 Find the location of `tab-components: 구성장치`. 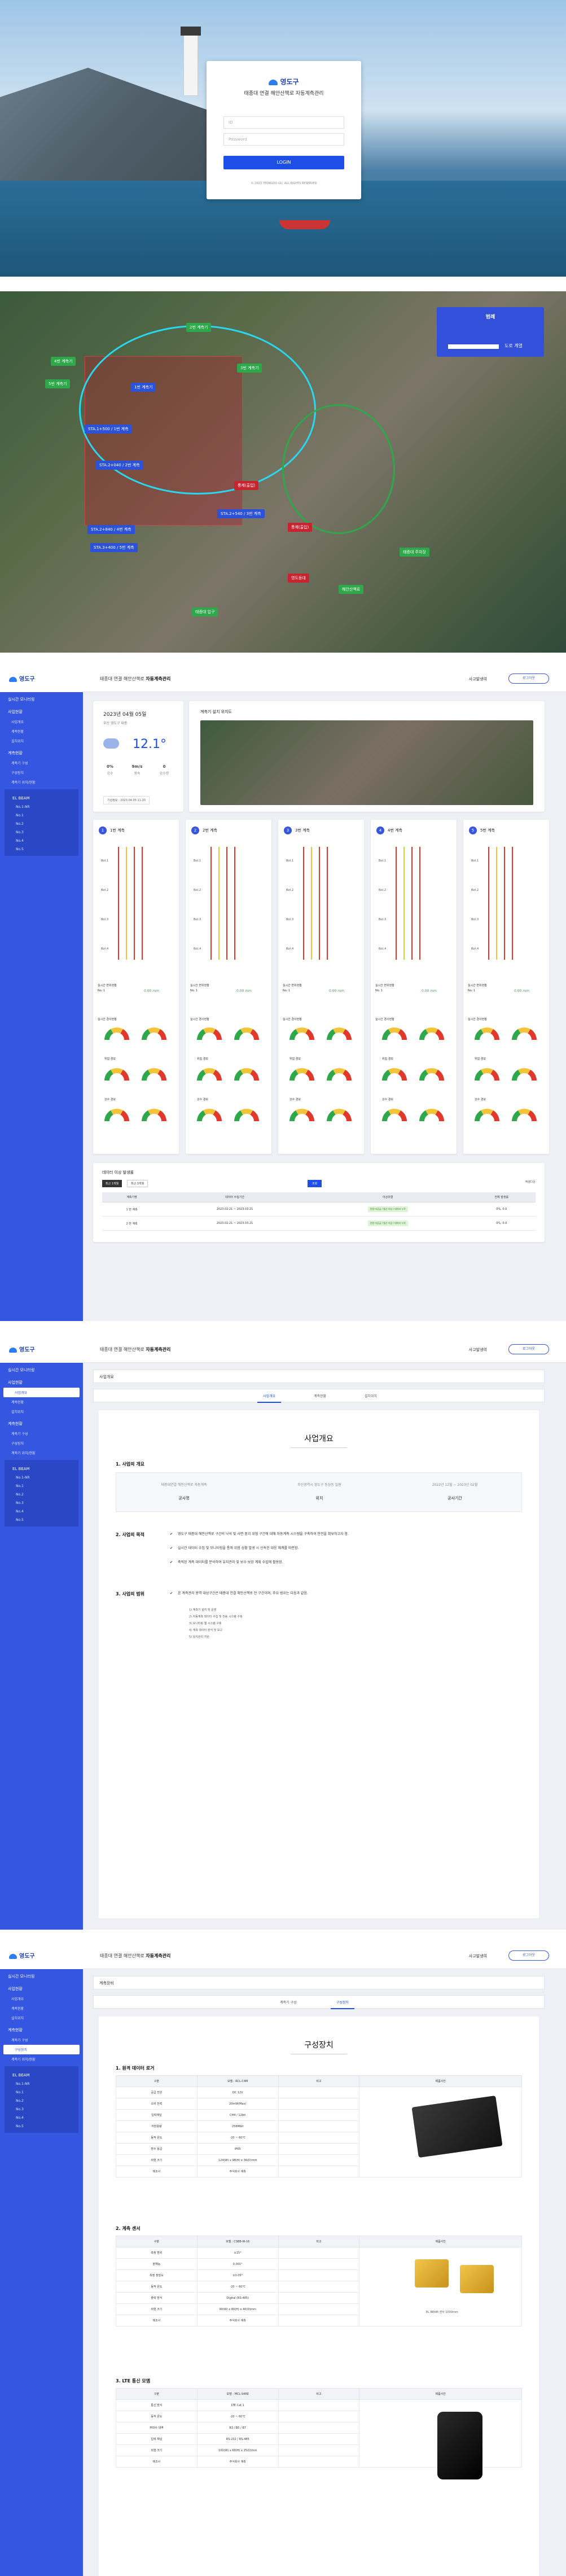

tab-components: 구성장치 is located at coordinates (342, 2005).